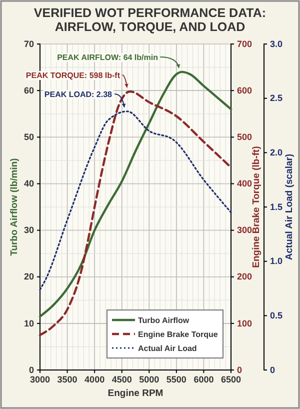  Describe the element at coordinates (176, 379) in the screenshot. I see `x-tick-label: 5500` at that location.